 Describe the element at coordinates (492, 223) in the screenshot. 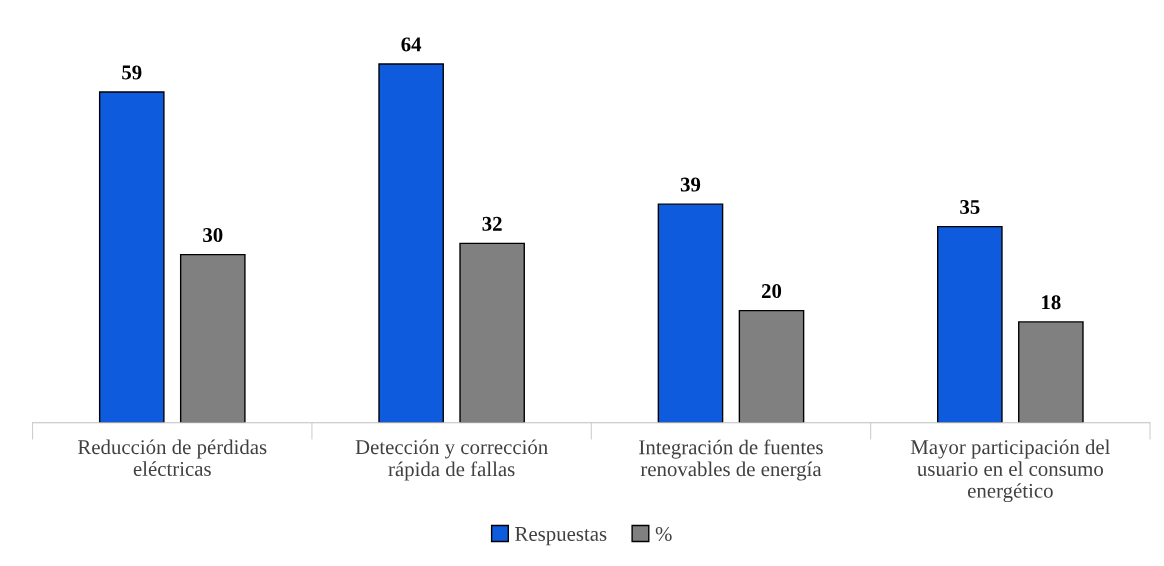

I see `data-label: 32` at that location.